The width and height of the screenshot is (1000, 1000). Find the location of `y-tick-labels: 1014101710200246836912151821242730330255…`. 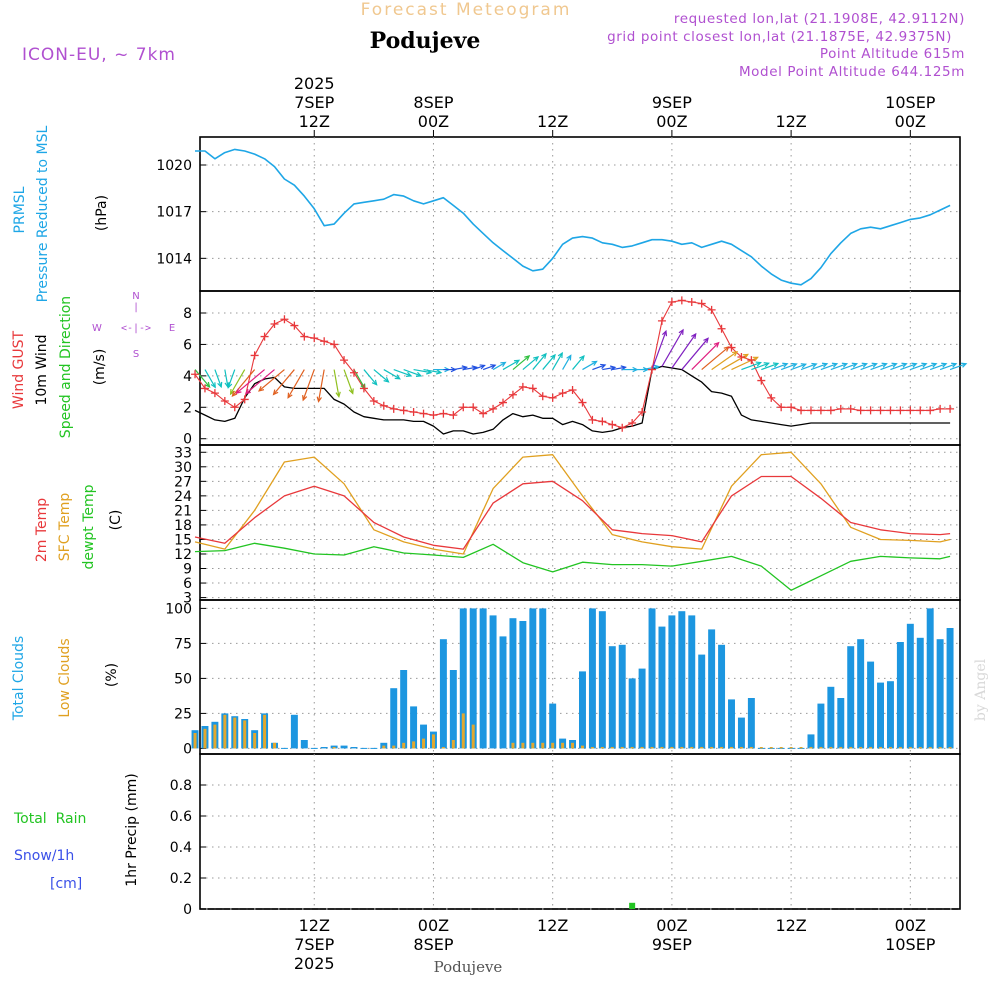

y-tick-labels: 1014101710200246836912151821242730330255… is located at coordinates (181, 538).